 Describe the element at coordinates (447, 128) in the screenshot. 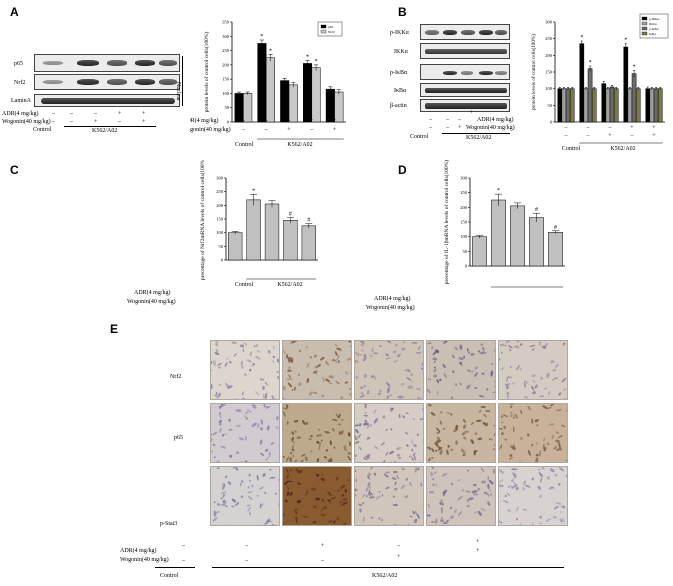

I see `b-wog-sign: –` at that location.